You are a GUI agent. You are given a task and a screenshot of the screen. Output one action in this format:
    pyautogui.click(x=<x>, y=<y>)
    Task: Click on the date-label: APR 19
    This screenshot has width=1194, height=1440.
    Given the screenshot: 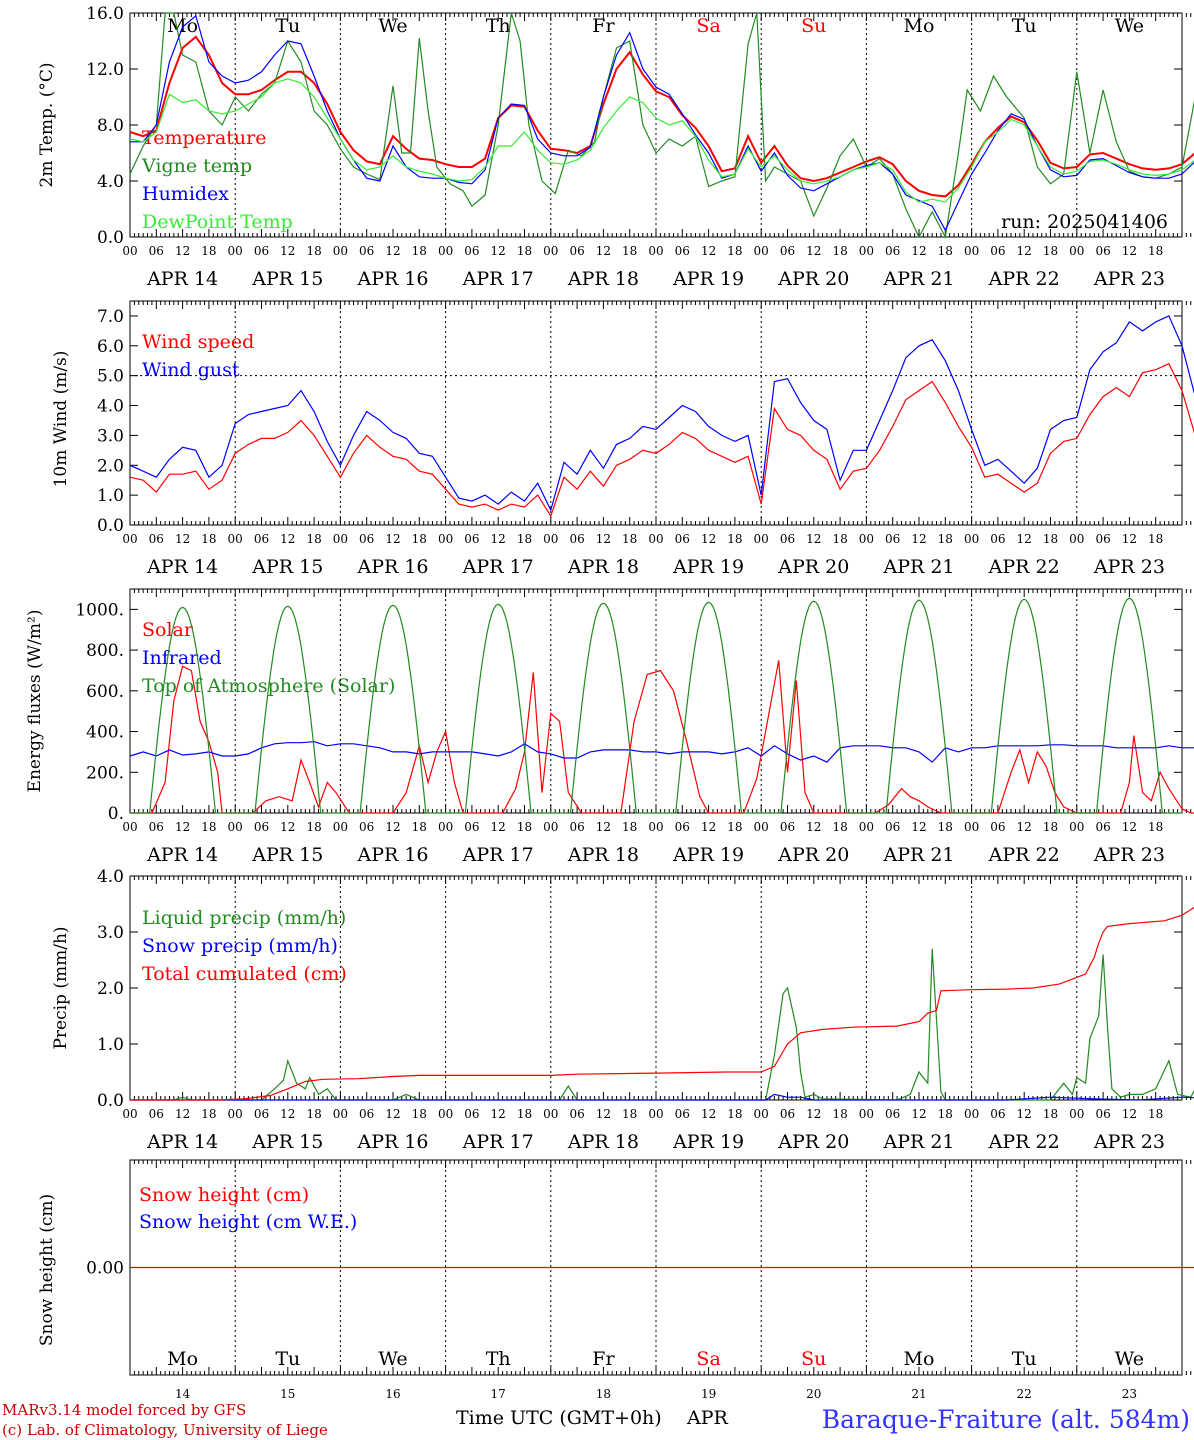 What is the action you would take?
    pyautogui.click(x=708, y=1142)
    